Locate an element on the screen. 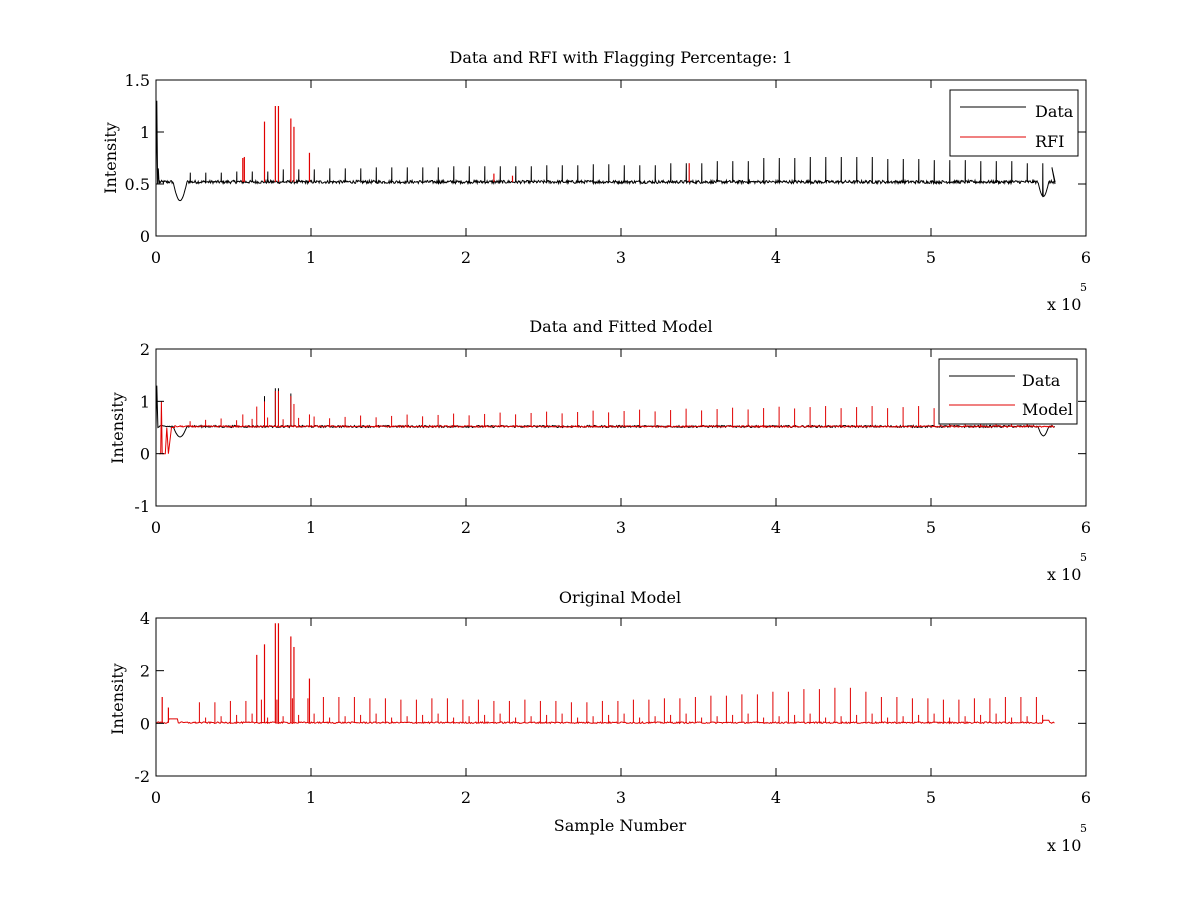 The image size is (1200, 900). series-line-data is located at coordinates (605, 151).